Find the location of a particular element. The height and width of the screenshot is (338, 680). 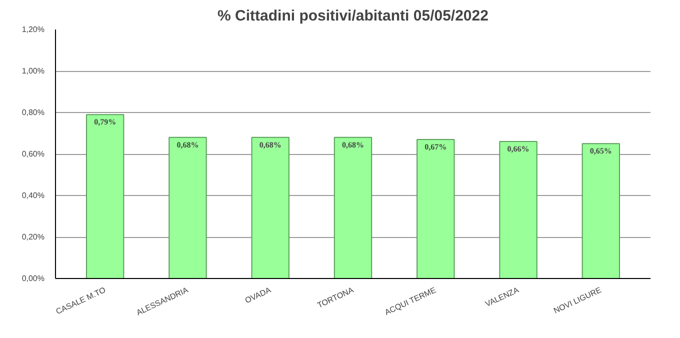

y-tick-label: 0,80% is located at coordinates (33, 112).